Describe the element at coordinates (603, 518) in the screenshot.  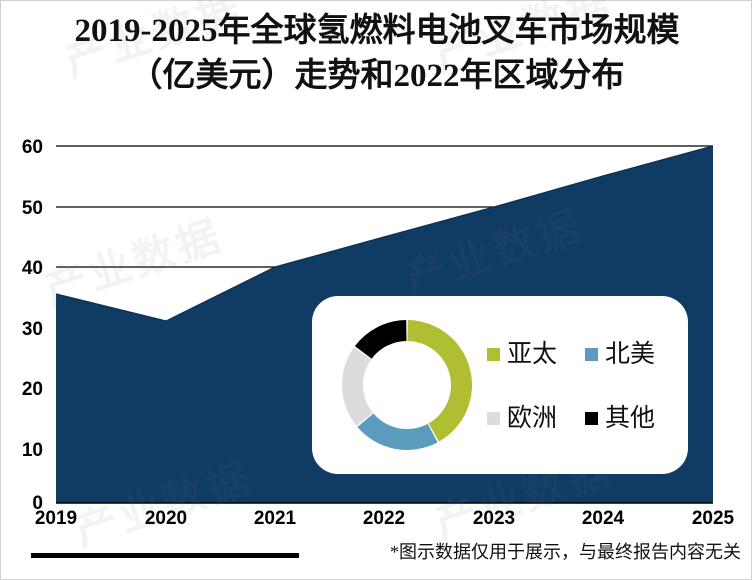
I see `x-axis-tick-label: 2024` at that location.